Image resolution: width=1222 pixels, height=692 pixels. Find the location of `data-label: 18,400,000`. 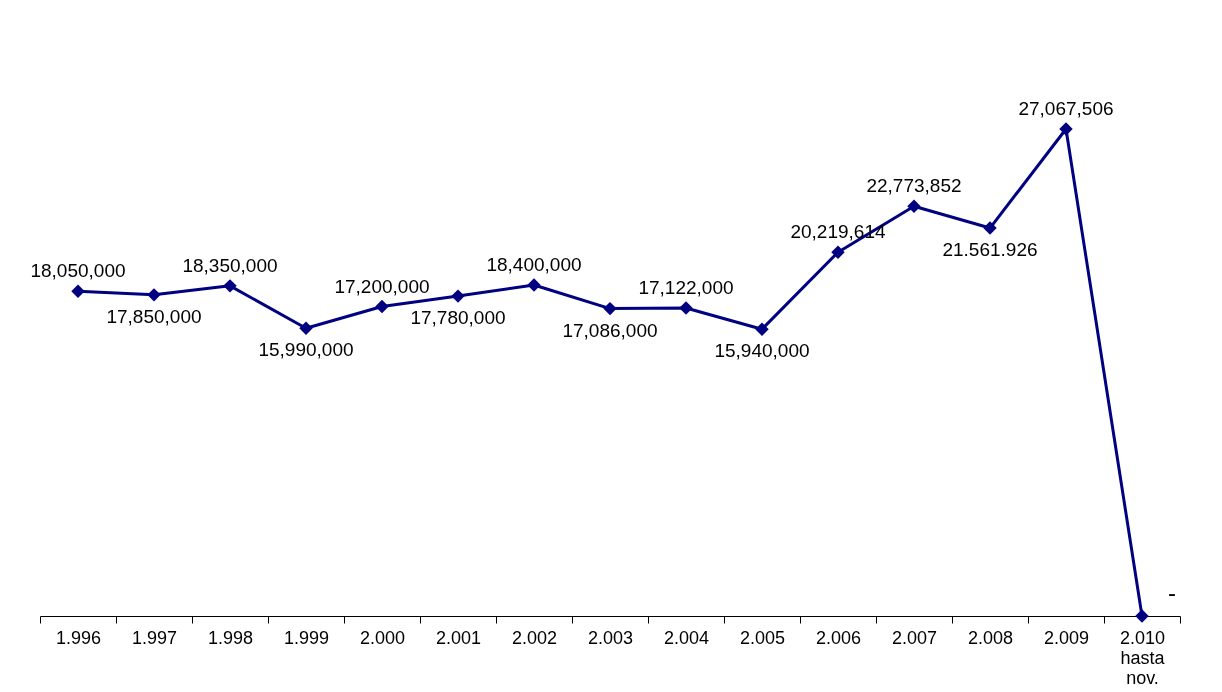

data-label: 18,400,000 is located at coordinates (534, 264).